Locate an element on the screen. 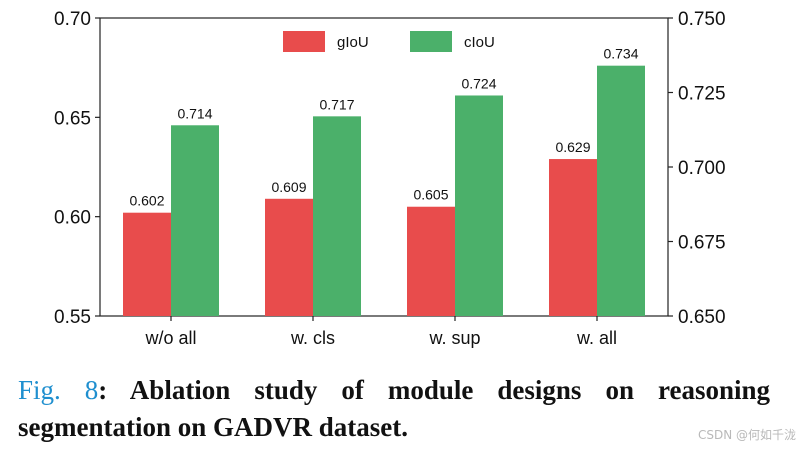 Image resolution: width=808 pixels, height=451 pixels. giou-legend-swatch is located at coordinates (304, 41).